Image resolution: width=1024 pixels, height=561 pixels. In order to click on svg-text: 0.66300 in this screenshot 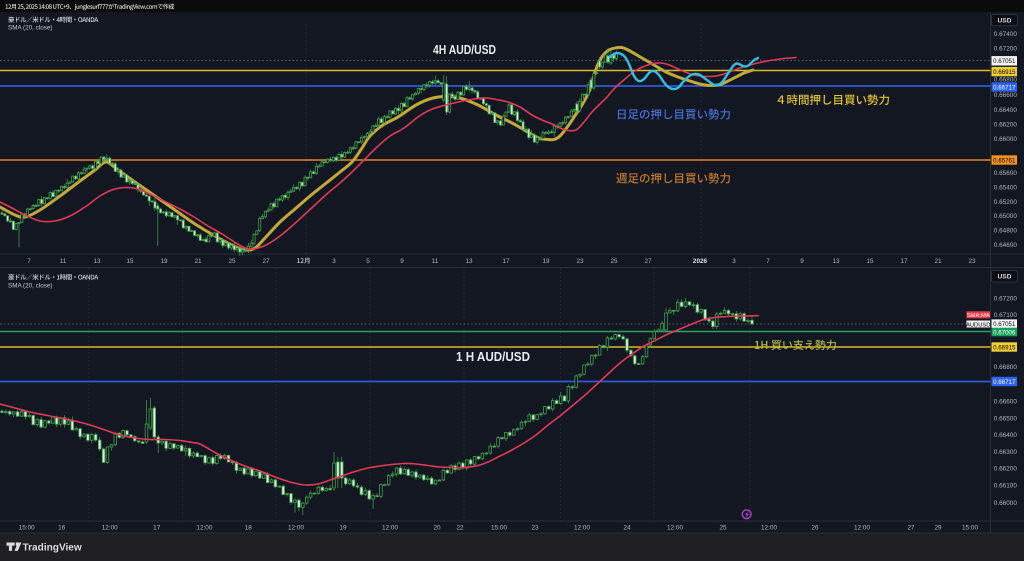, I will do `click(1006, 452)`.